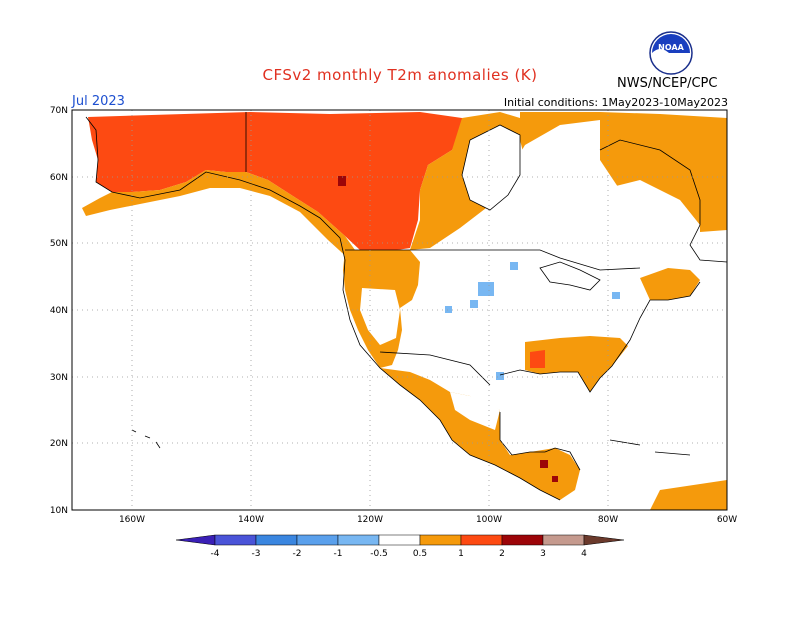 This screenshot has width=800, height=618. I want to click on lat-label: 20N, so click(59, 444).